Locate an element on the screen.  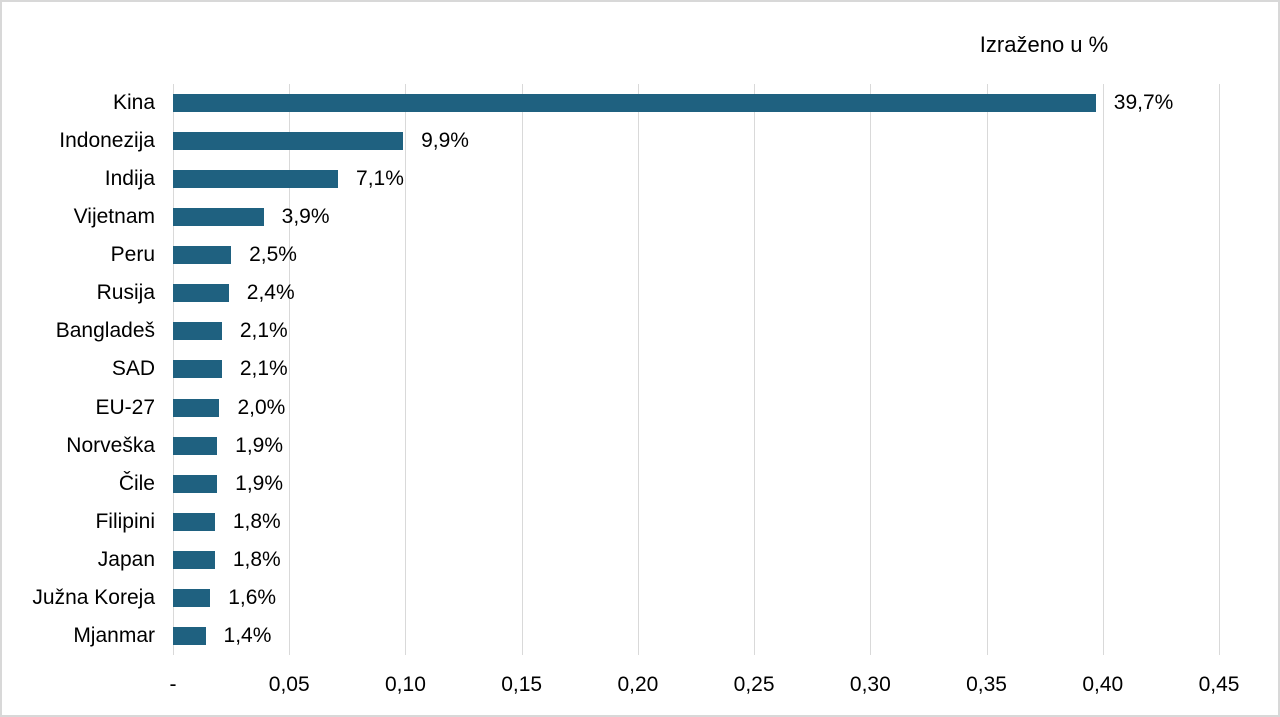
x-tick-label: 0,25 is located at coordinates (754, 684).